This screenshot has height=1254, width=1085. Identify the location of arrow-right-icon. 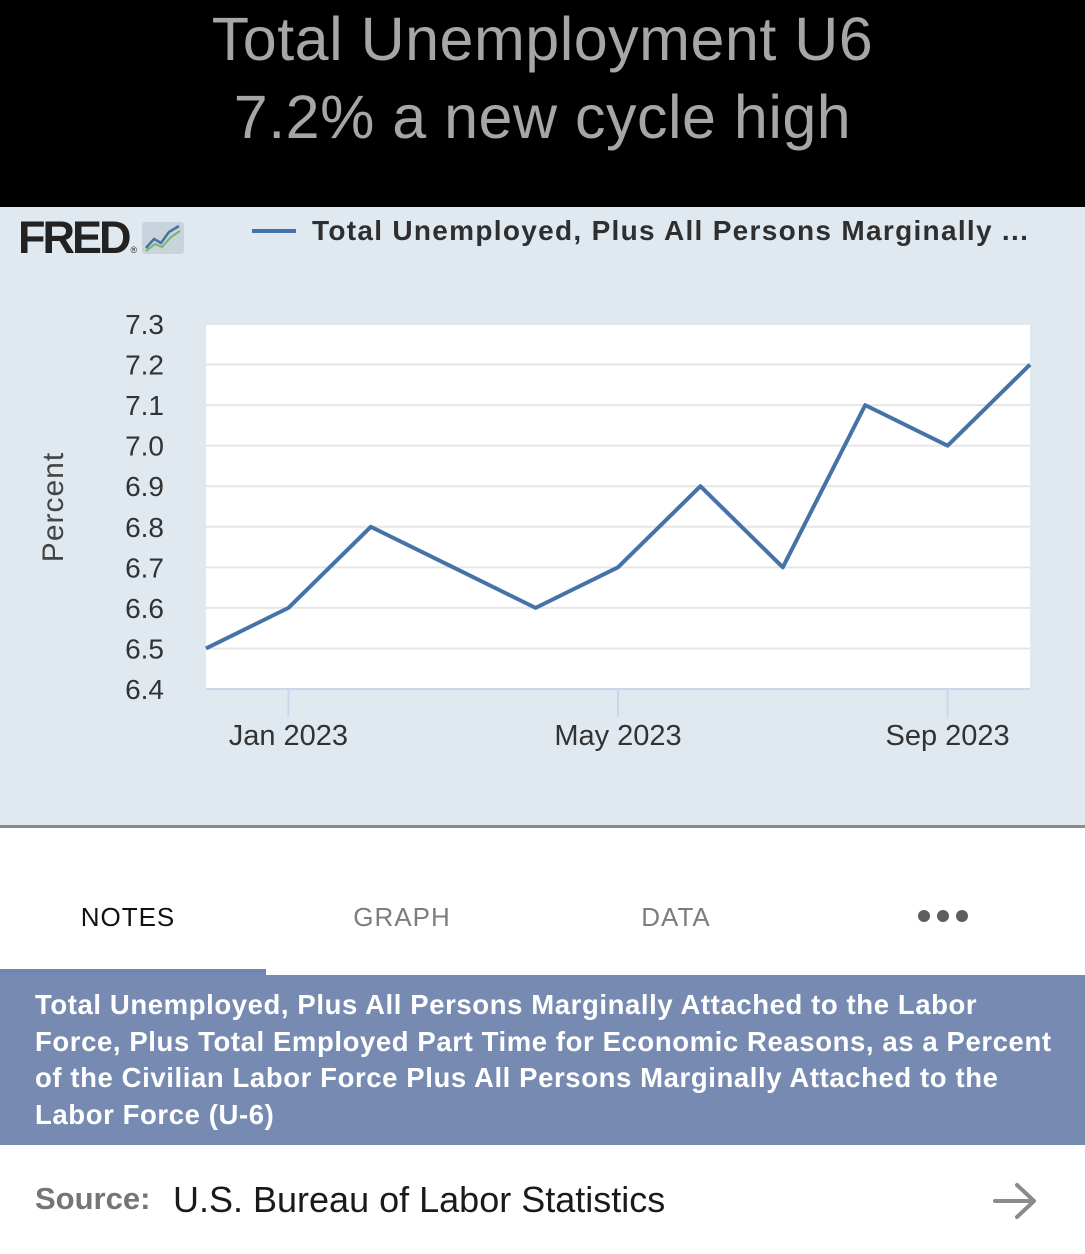
(1015, 1201).